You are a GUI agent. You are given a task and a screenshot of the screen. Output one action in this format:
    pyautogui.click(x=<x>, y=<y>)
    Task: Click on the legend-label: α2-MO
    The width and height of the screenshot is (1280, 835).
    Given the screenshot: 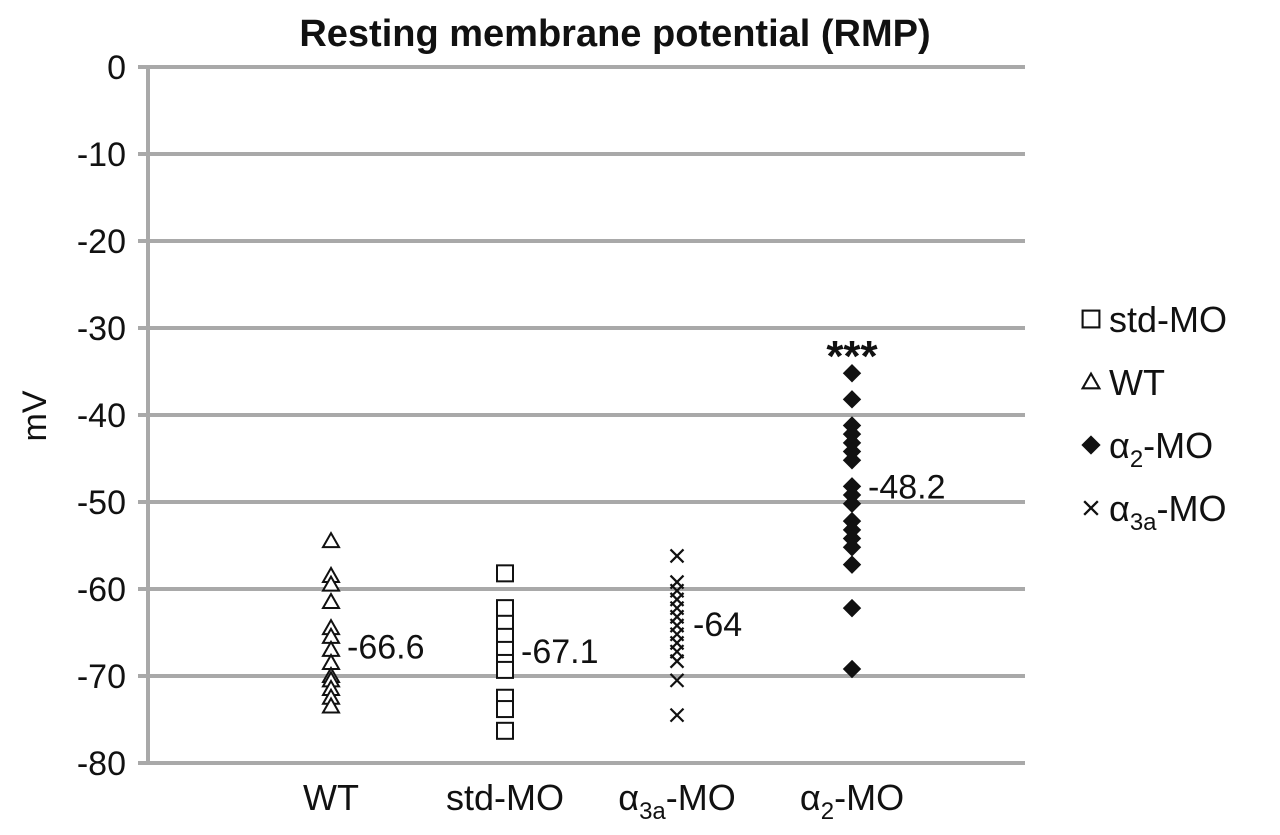 What is the action you would take?
    pyautogui.click(x=1161, y=449)
    